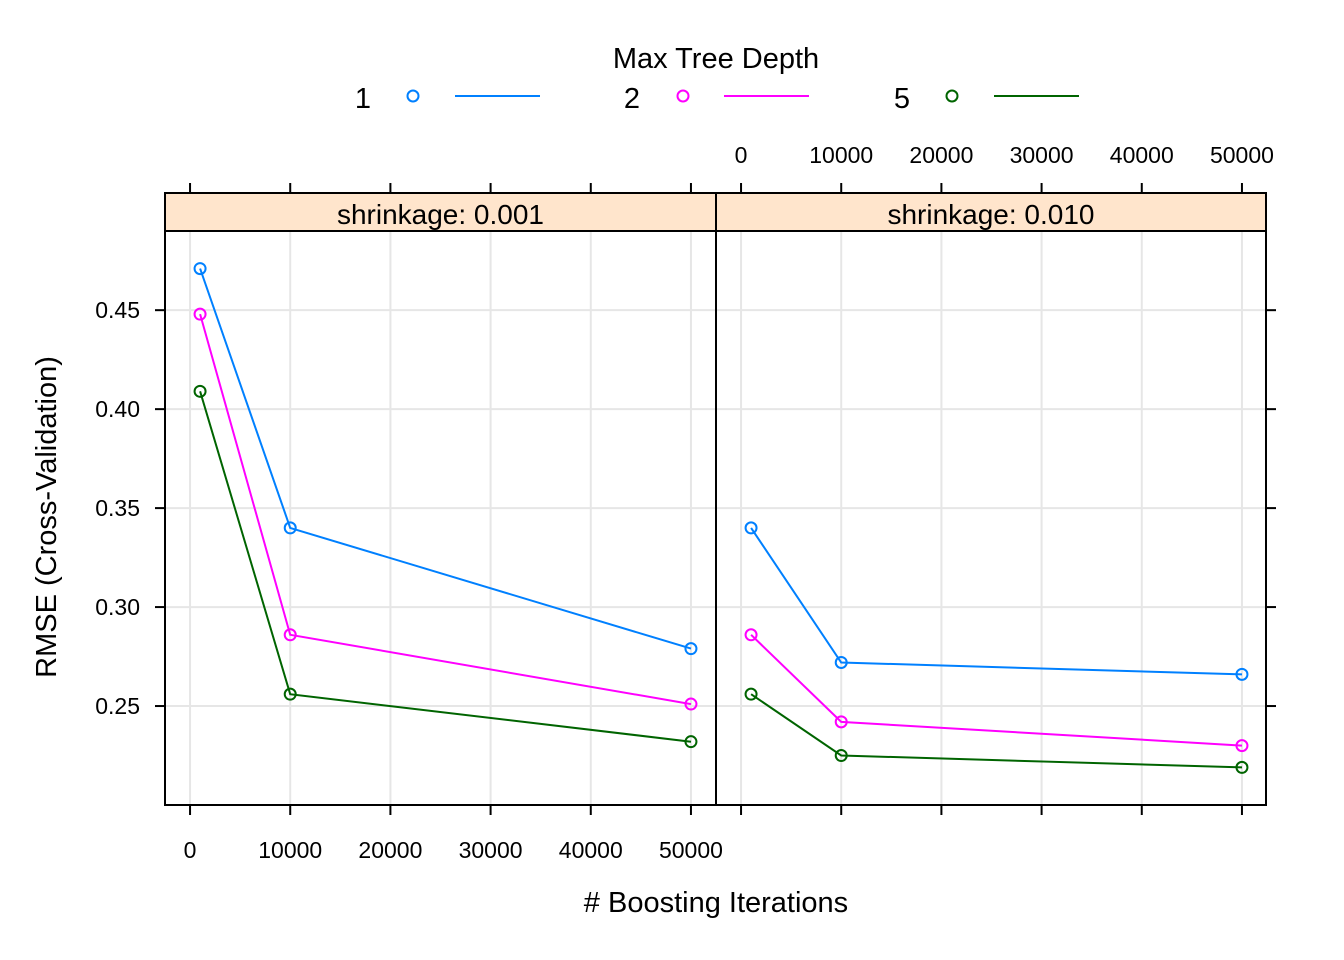 Image resolution: width=1344 pixels, height=960 pixels. I want to click on strip-label: shrinkage: 0.001, so click(440, 214).